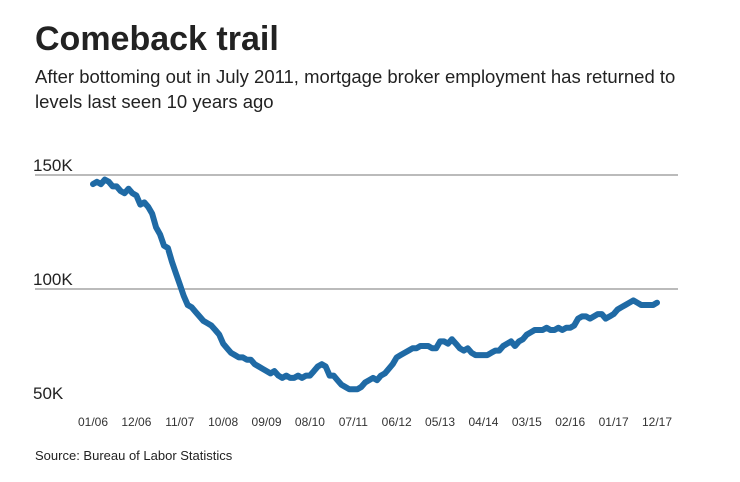 Image resolution: width=740 pixels, height=482 pixels. Describe the element at coordinates (136, 422) in the screenshot. I see `x-tick-label: 12/06` at that location.